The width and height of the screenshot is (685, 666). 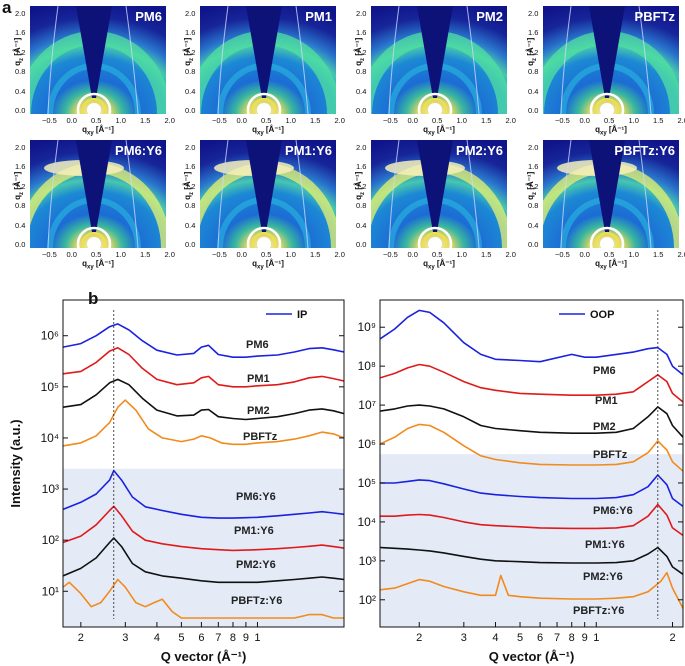 What do you see at coordinates (367, 327) in the screenshot?
I see `y-tick-label: 10⁹` at bounding box center [367, 327].